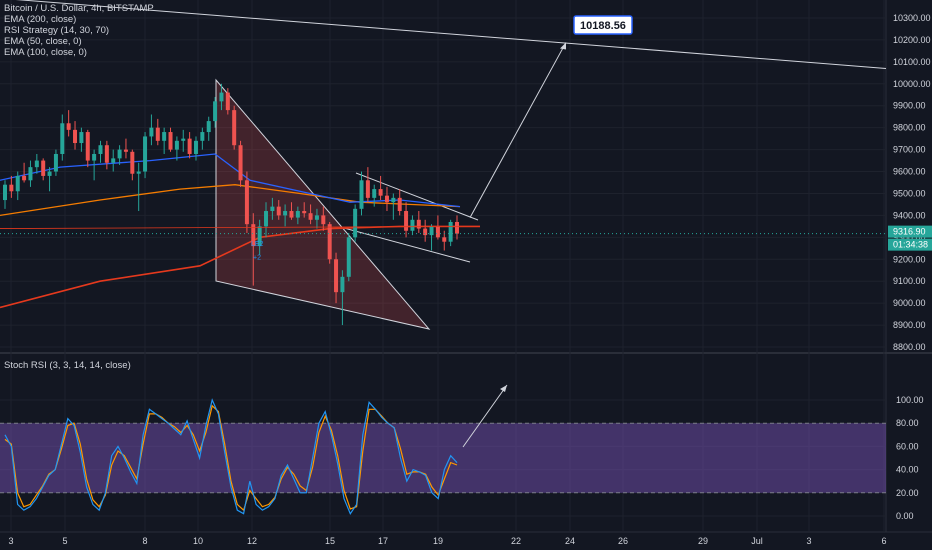 The width and height of the screenshot is (932, 550). What do you see at coordinates (57, 30) in the screenshot?
I see `legend-rsi-strategy: RSI Strategy (14, 30, 70)` at bounding box center [57, 30].